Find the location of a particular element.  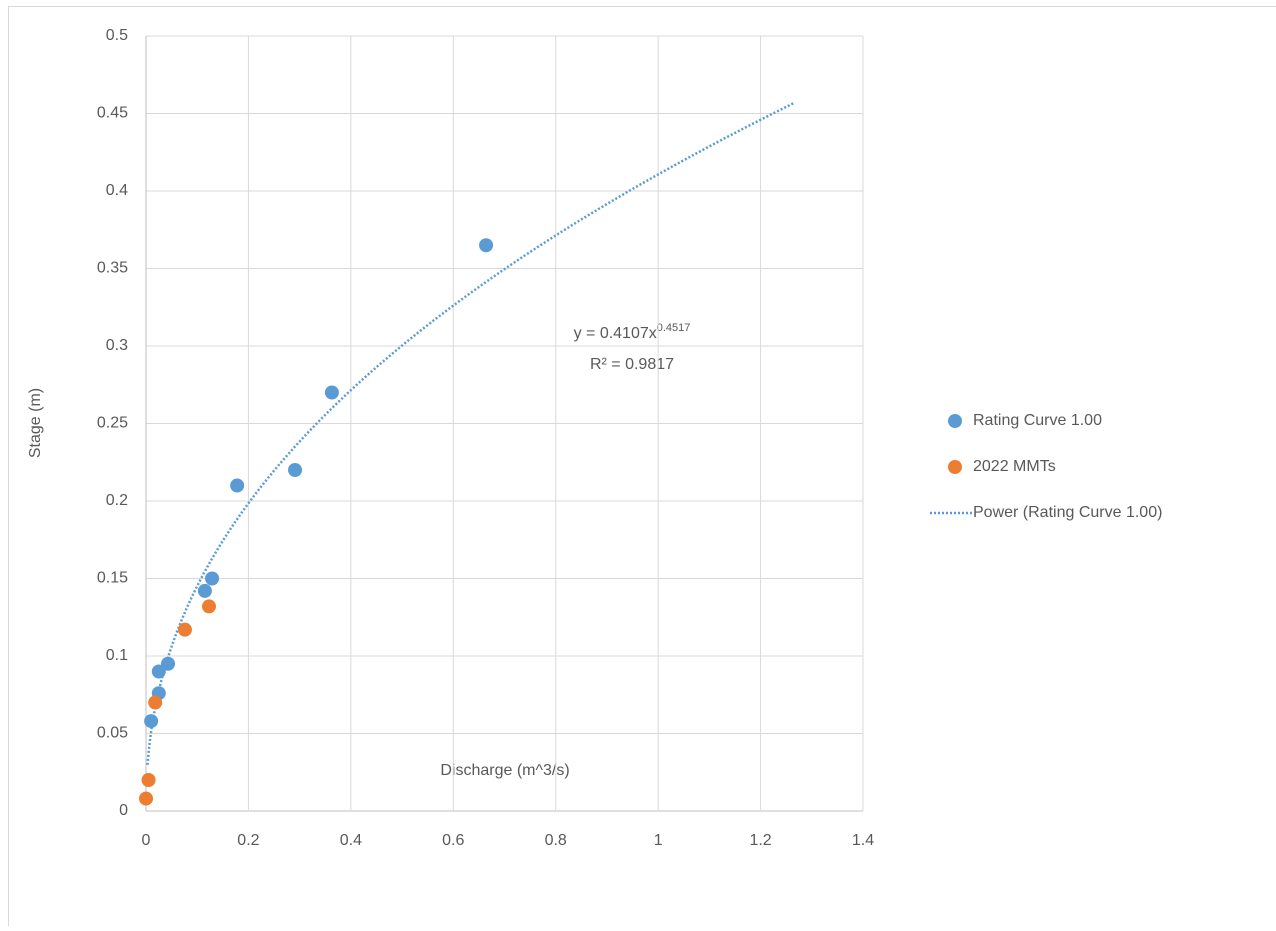

x-tick-label: 0 is located at coordinates (146, 840).